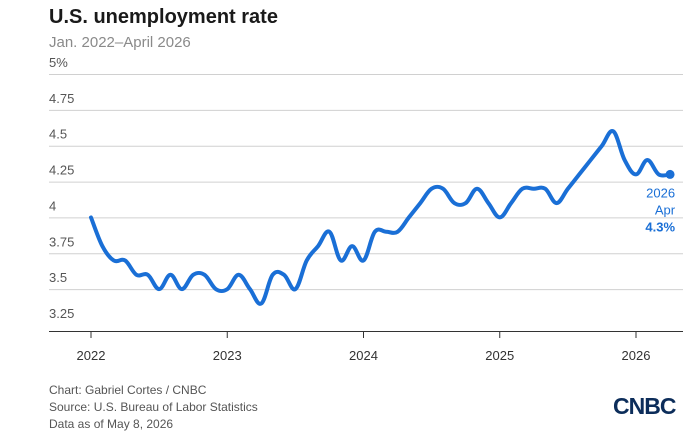  What do you see at coordinates (636, 355) in the screenshot?
I see `x-tick-label: 2026` at bounding box center [636, 355].